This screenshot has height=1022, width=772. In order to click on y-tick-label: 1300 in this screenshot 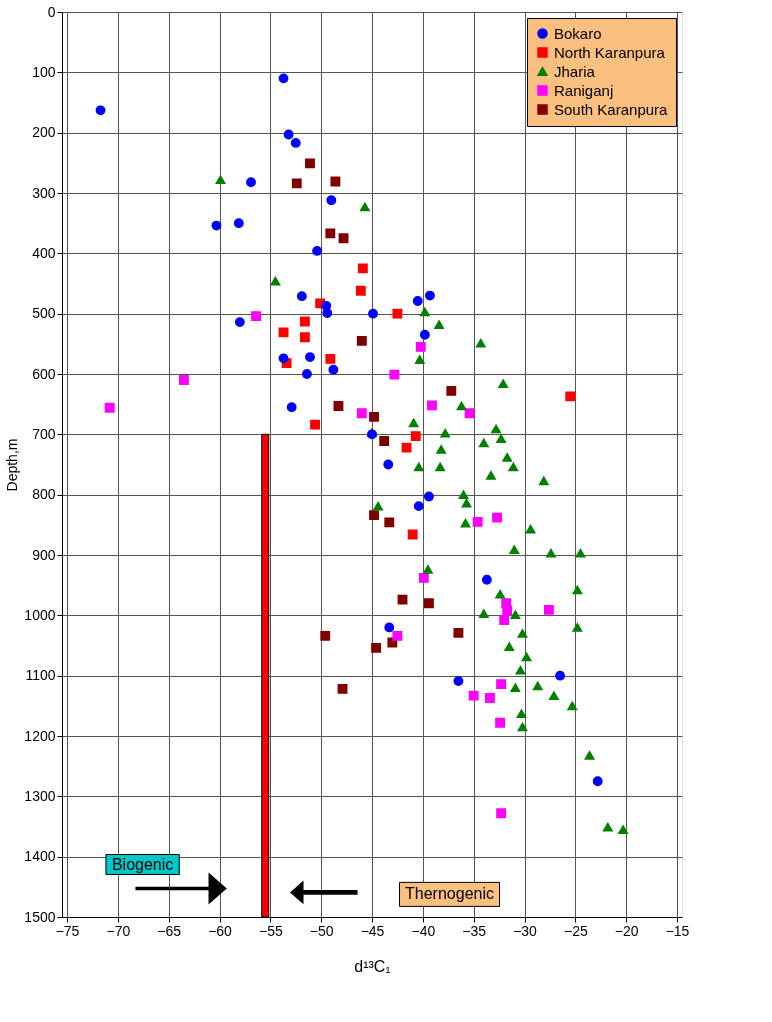, I will do `click(40, 795)`.